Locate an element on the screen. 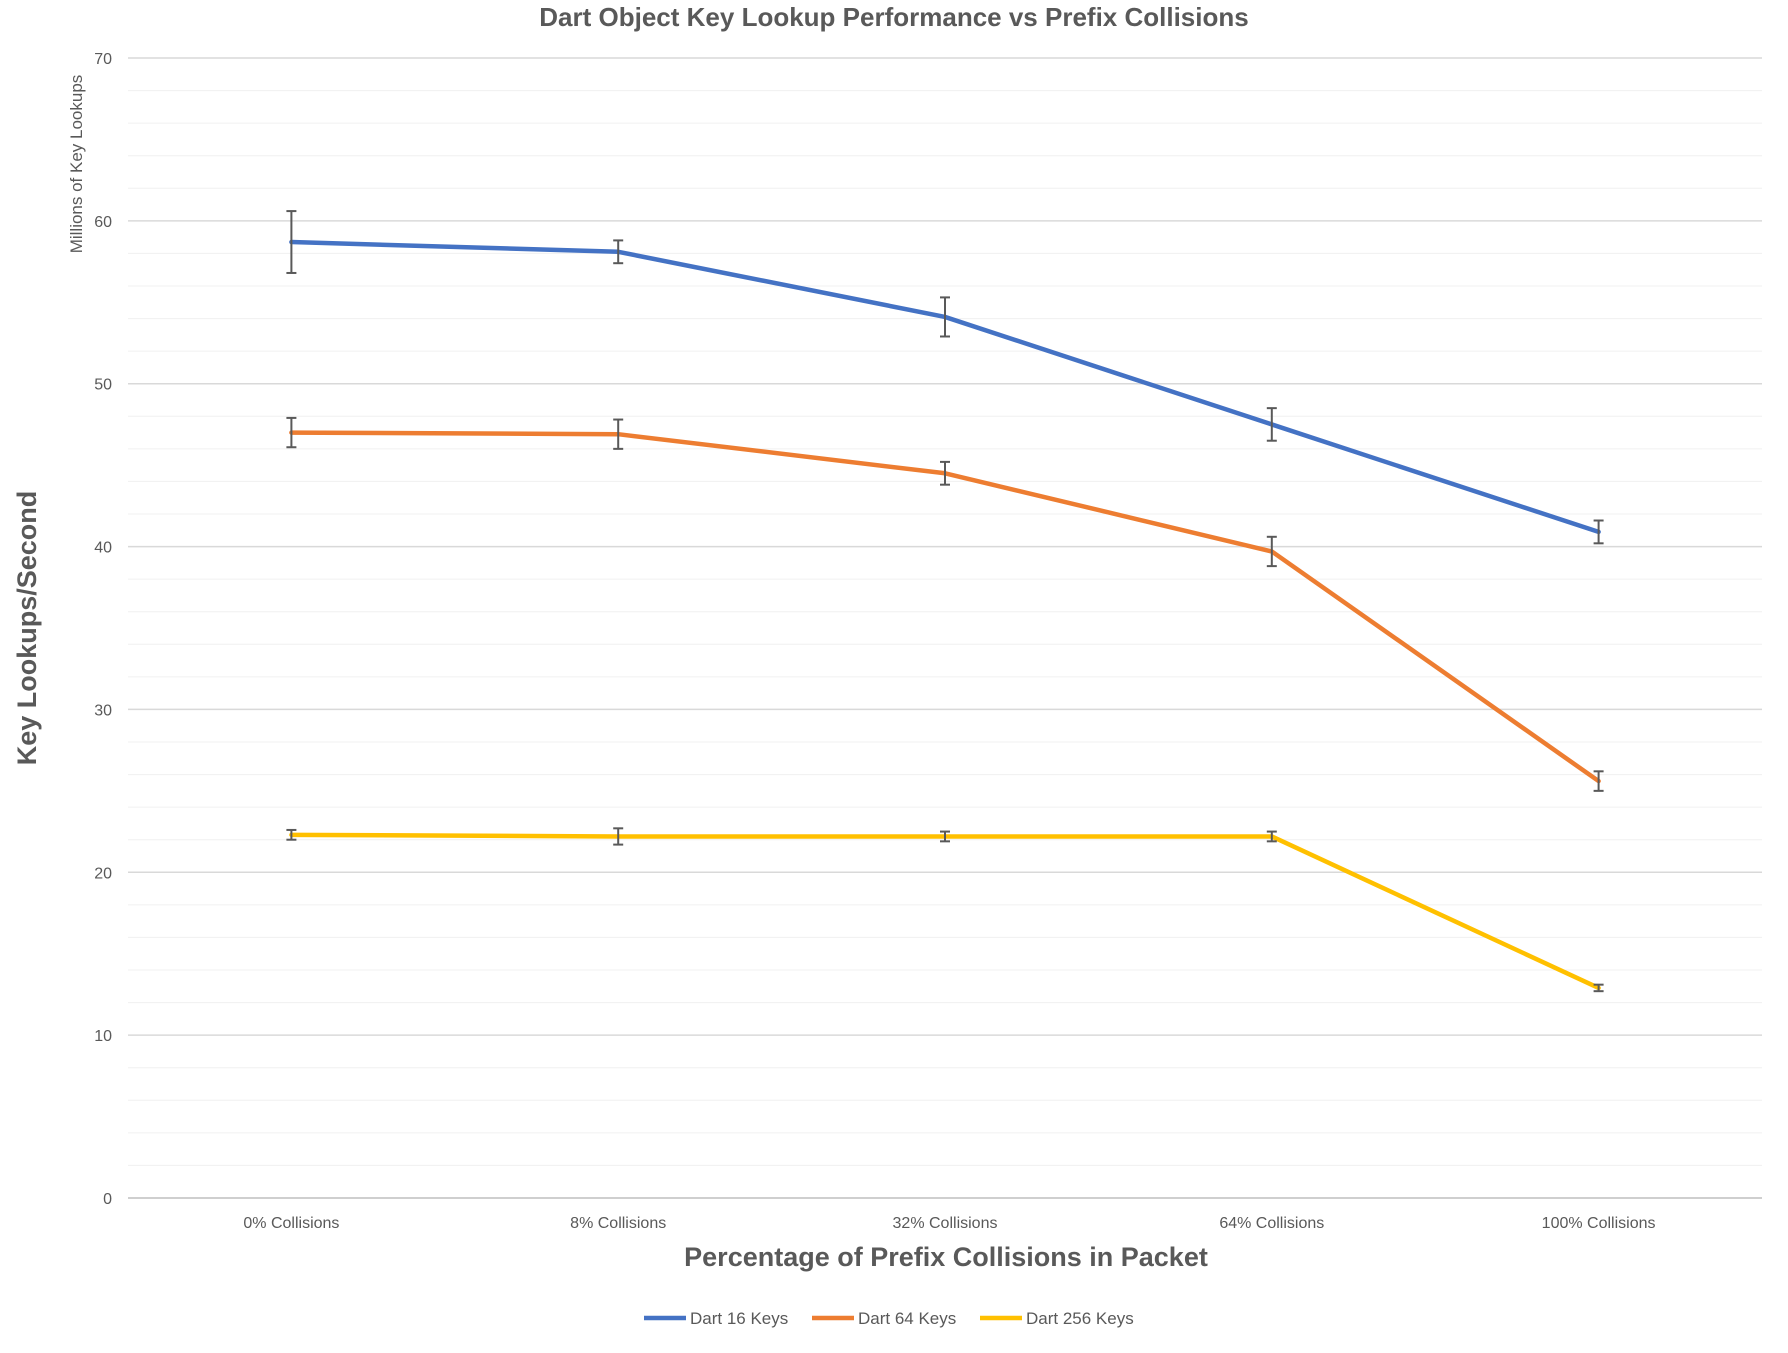 Image resolution: width=1788 pixels, height=1353 pixels. y-tick-label: 70 is located at coordinates (103, 59).